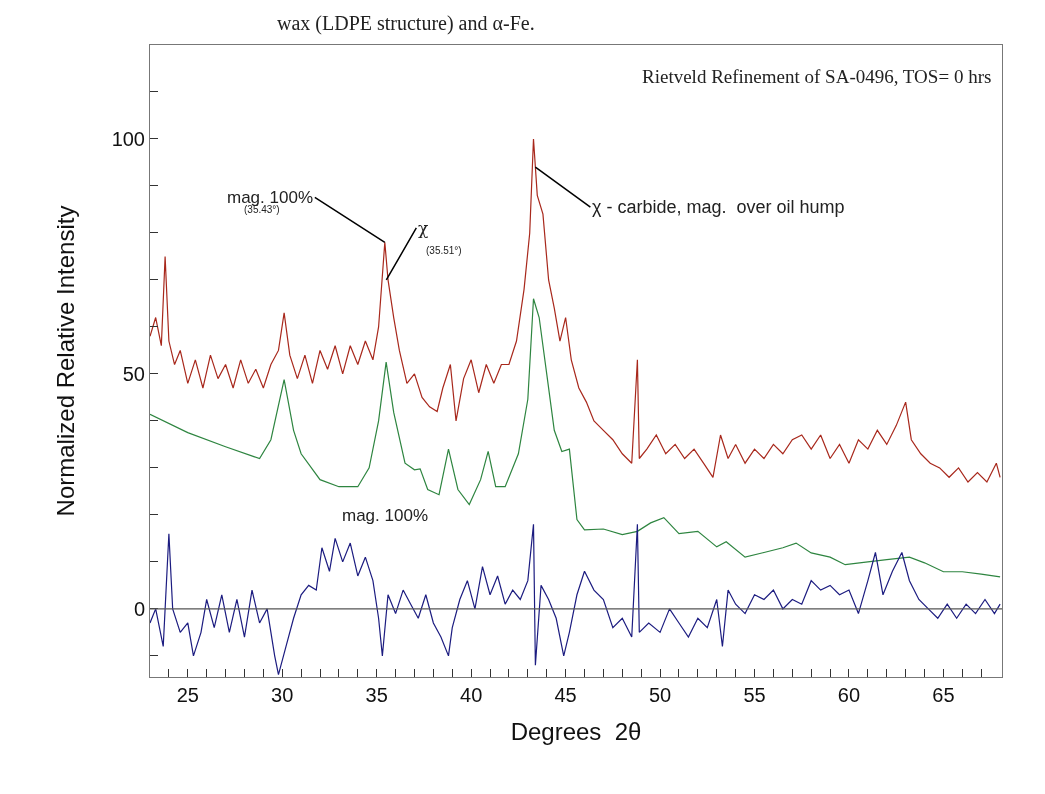 This screenshot has width=1045, height=794. I want to click on x-tick-label: 25, so click(187, 695).